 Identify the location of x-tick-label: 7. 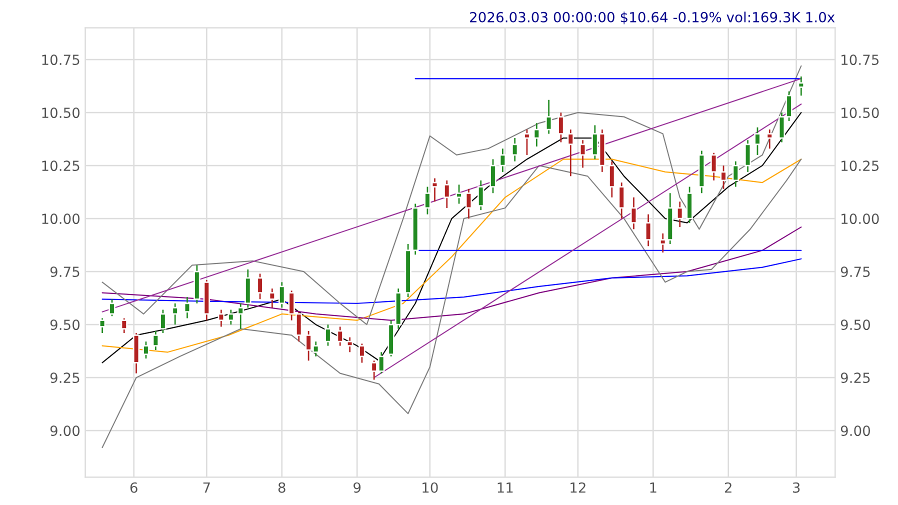
(206, 487).